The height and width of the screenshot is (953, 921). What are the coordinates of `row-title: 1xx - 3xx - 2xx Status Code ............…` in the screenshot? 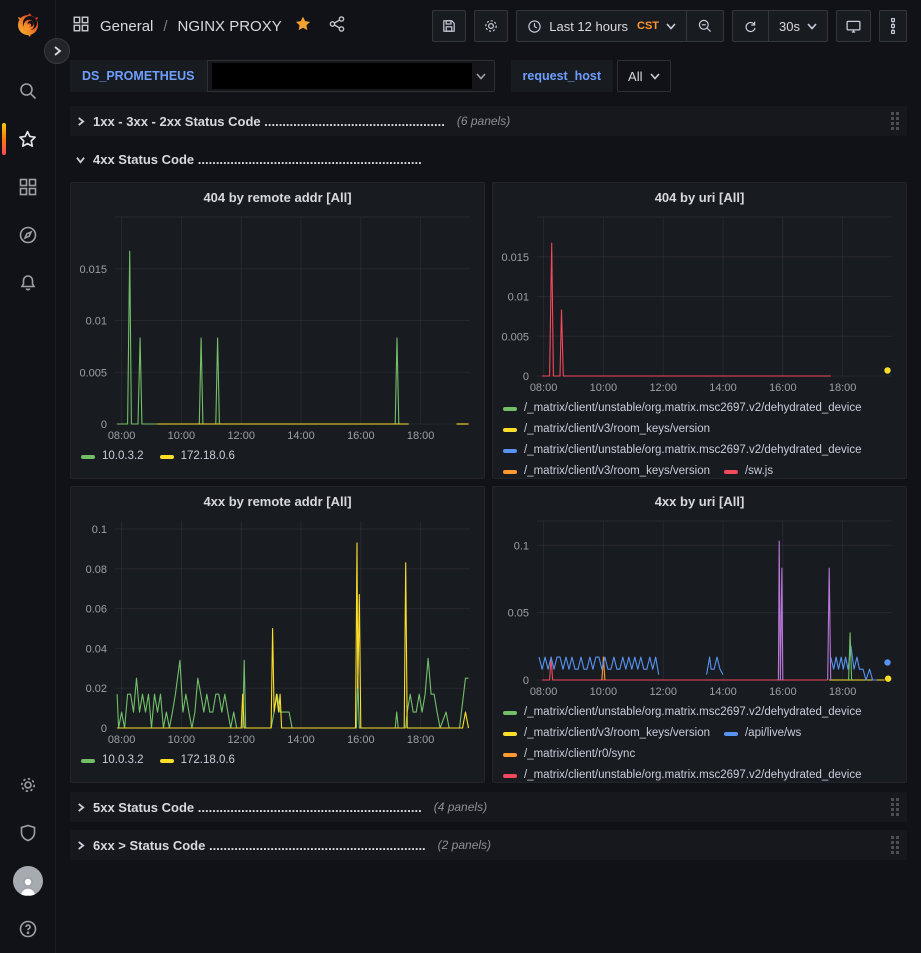 It's located at (269, 121).